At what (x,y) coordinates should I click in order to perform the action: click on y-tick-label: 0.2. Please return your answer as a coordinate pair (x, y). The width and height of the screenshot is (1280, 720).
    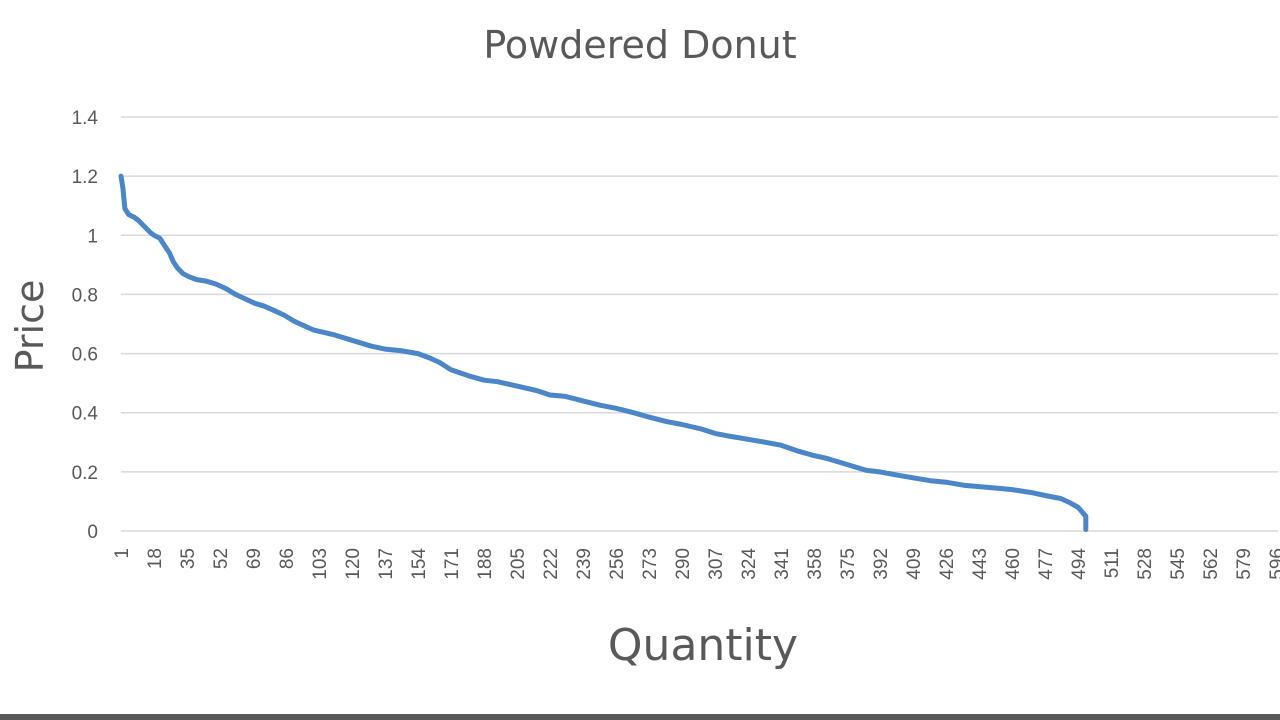
    Looking at the image, I should click on (85, 473).